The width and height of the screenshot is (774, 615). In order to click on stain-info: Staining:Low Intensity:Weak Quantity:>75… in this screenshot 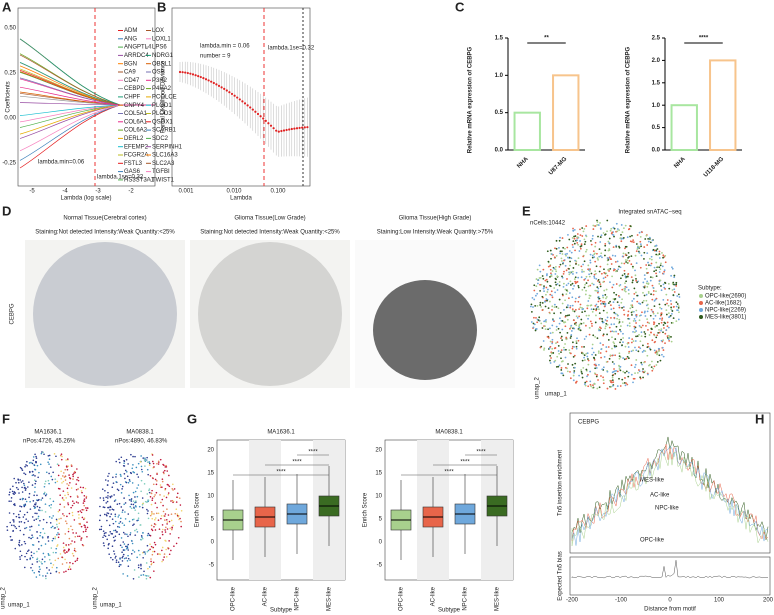, I will do `click(435, 233)`.